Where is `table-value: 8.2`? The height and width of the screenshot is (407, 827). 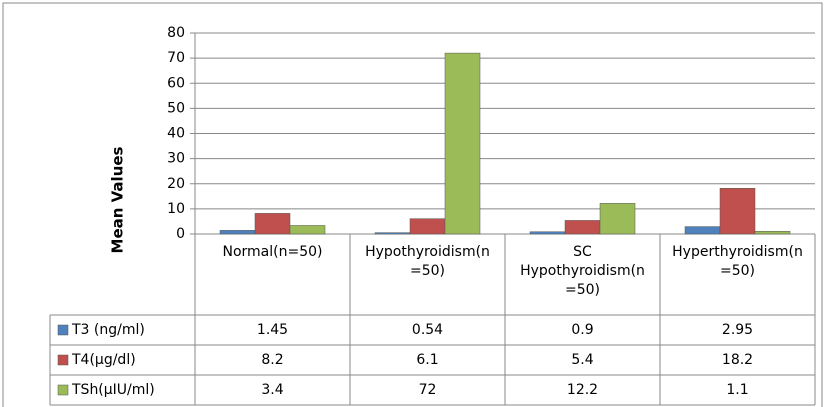 table-value: 8.2 is located at coordinates (272, 360).